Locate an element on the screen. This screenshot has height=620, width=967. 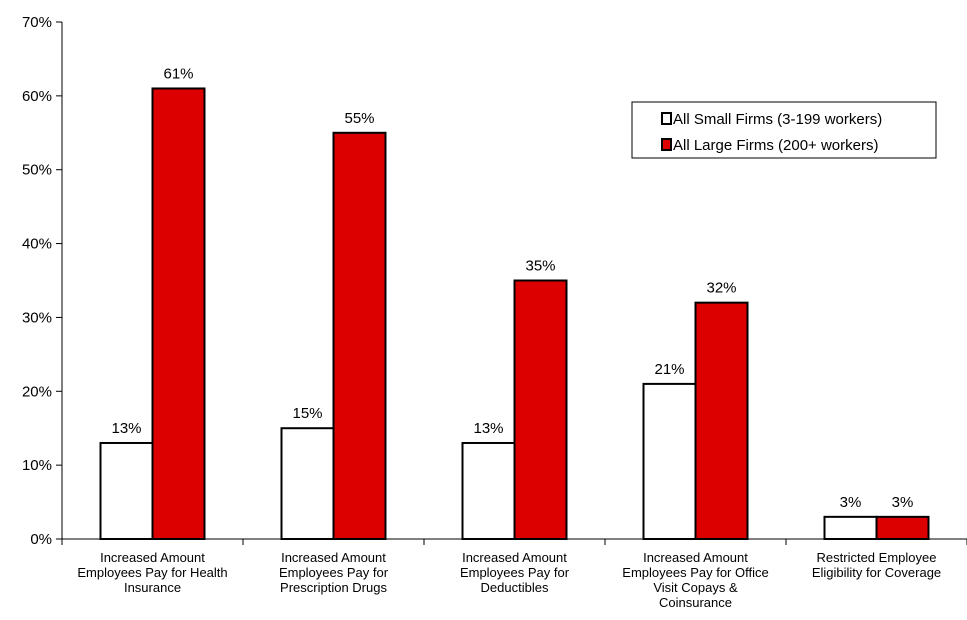
y-tick-label: 10% is located at coordinates (37, 465).